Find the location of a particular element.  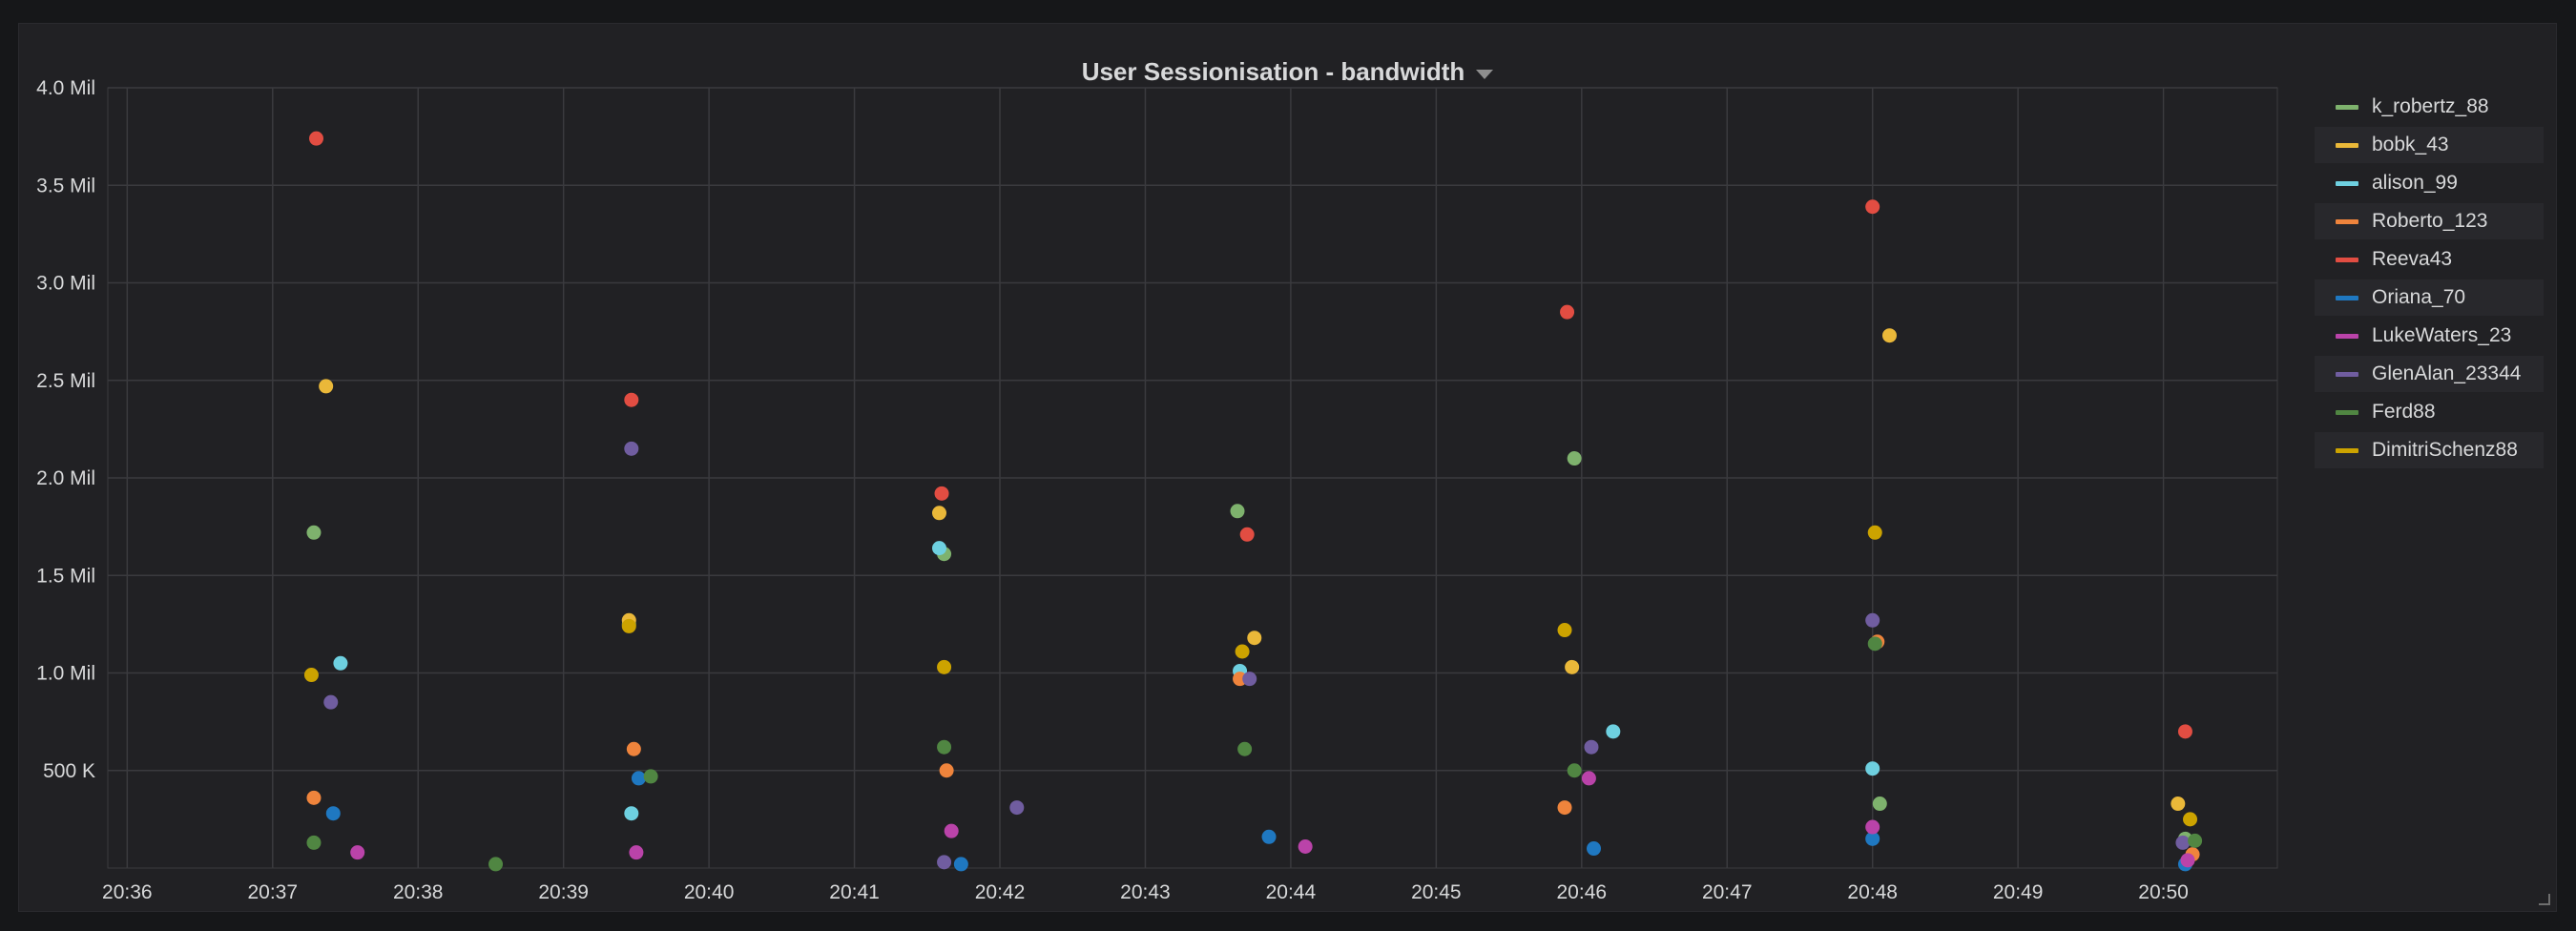

resize-handle-icon is located at coordinates (2544, 900).